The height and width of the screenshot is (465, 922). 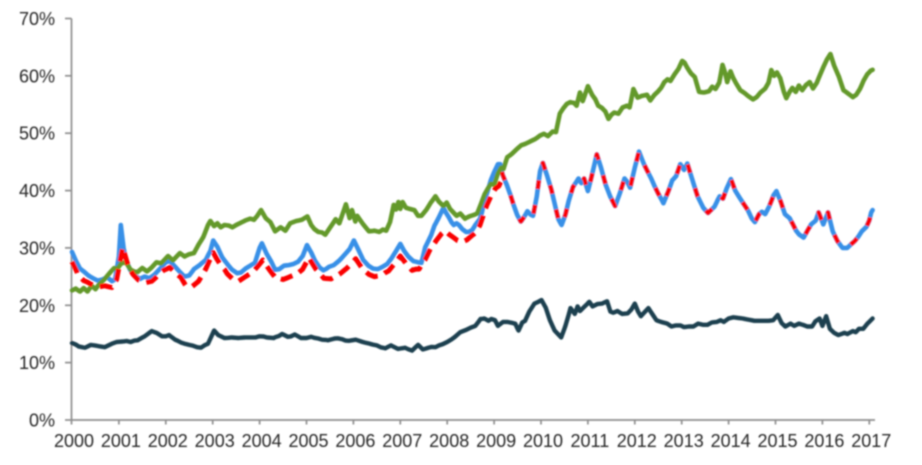 I want to click on svg-text: 2014, so click(x=731, y=441).